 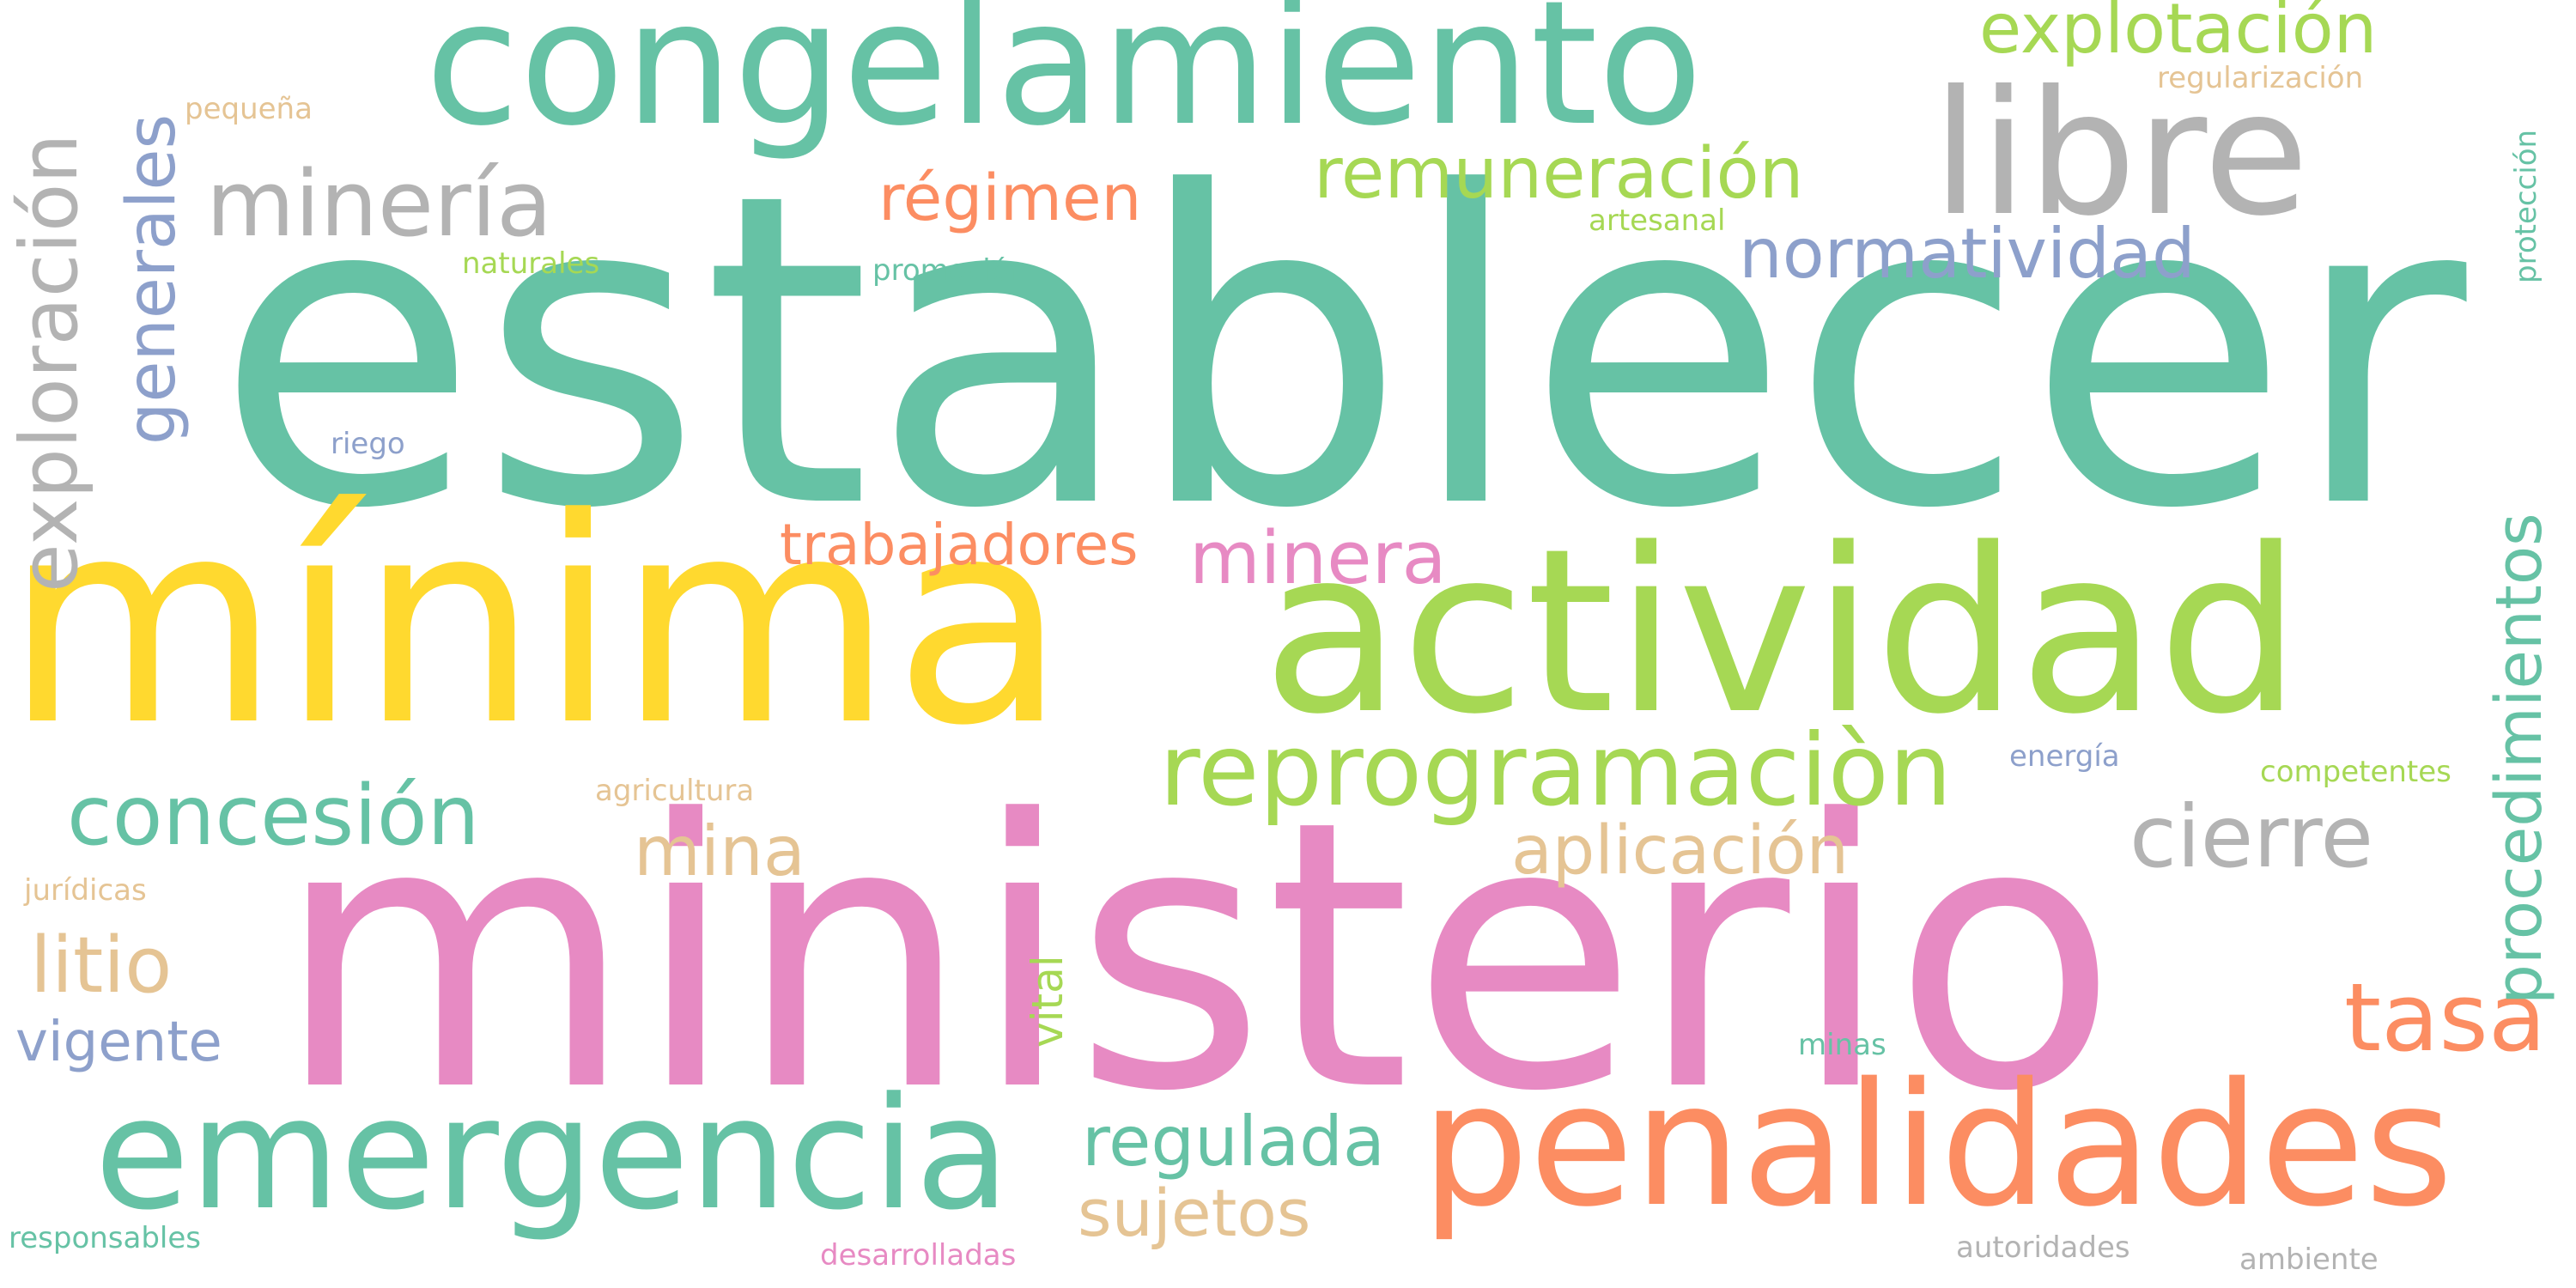 I want to click on word-libre: libre, so click(x=2120, y=154).